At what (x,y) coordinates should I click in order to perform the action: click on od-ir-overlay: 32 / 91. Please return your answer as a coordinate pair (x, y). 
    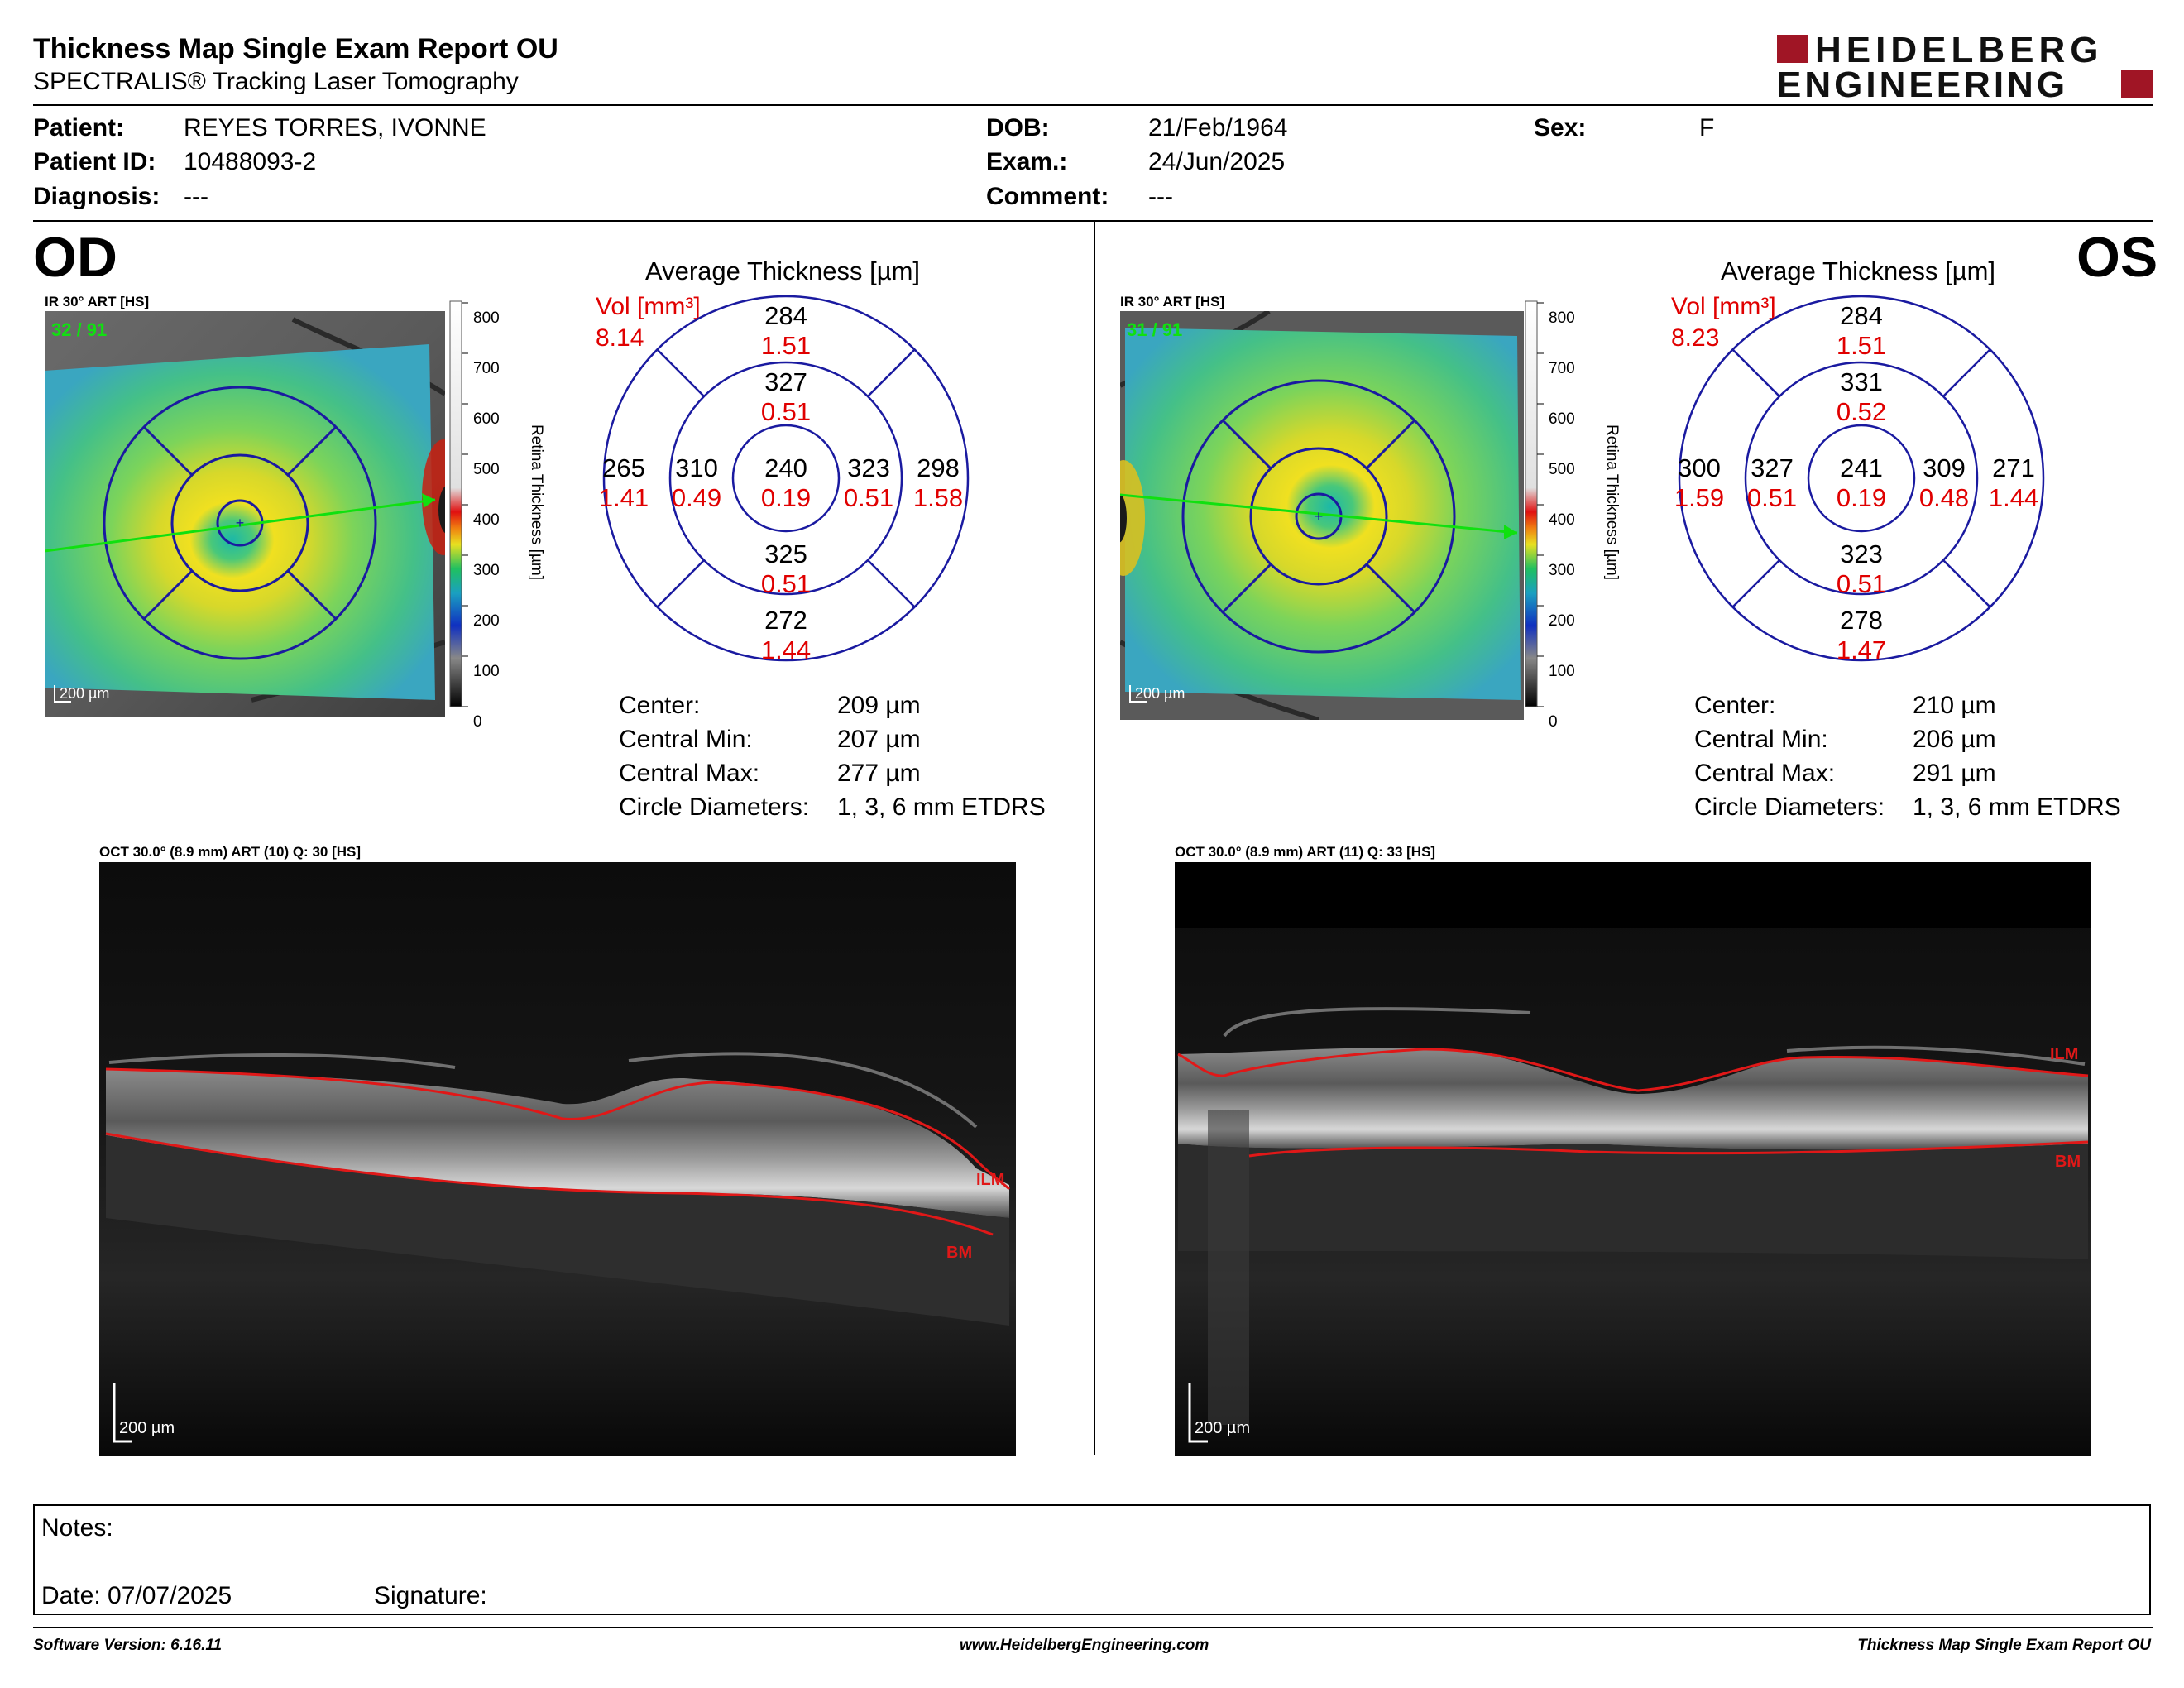
    Looking at the image, I should click on (79, 329).